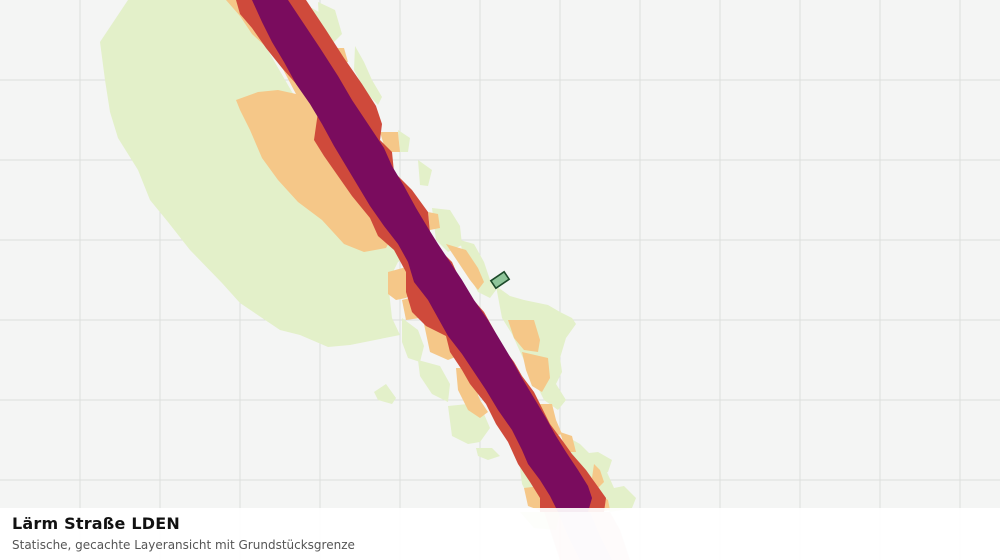 The height and width of the screenshot is (560, 1000). I want to click on parcel-boundary, so click(500, 280).